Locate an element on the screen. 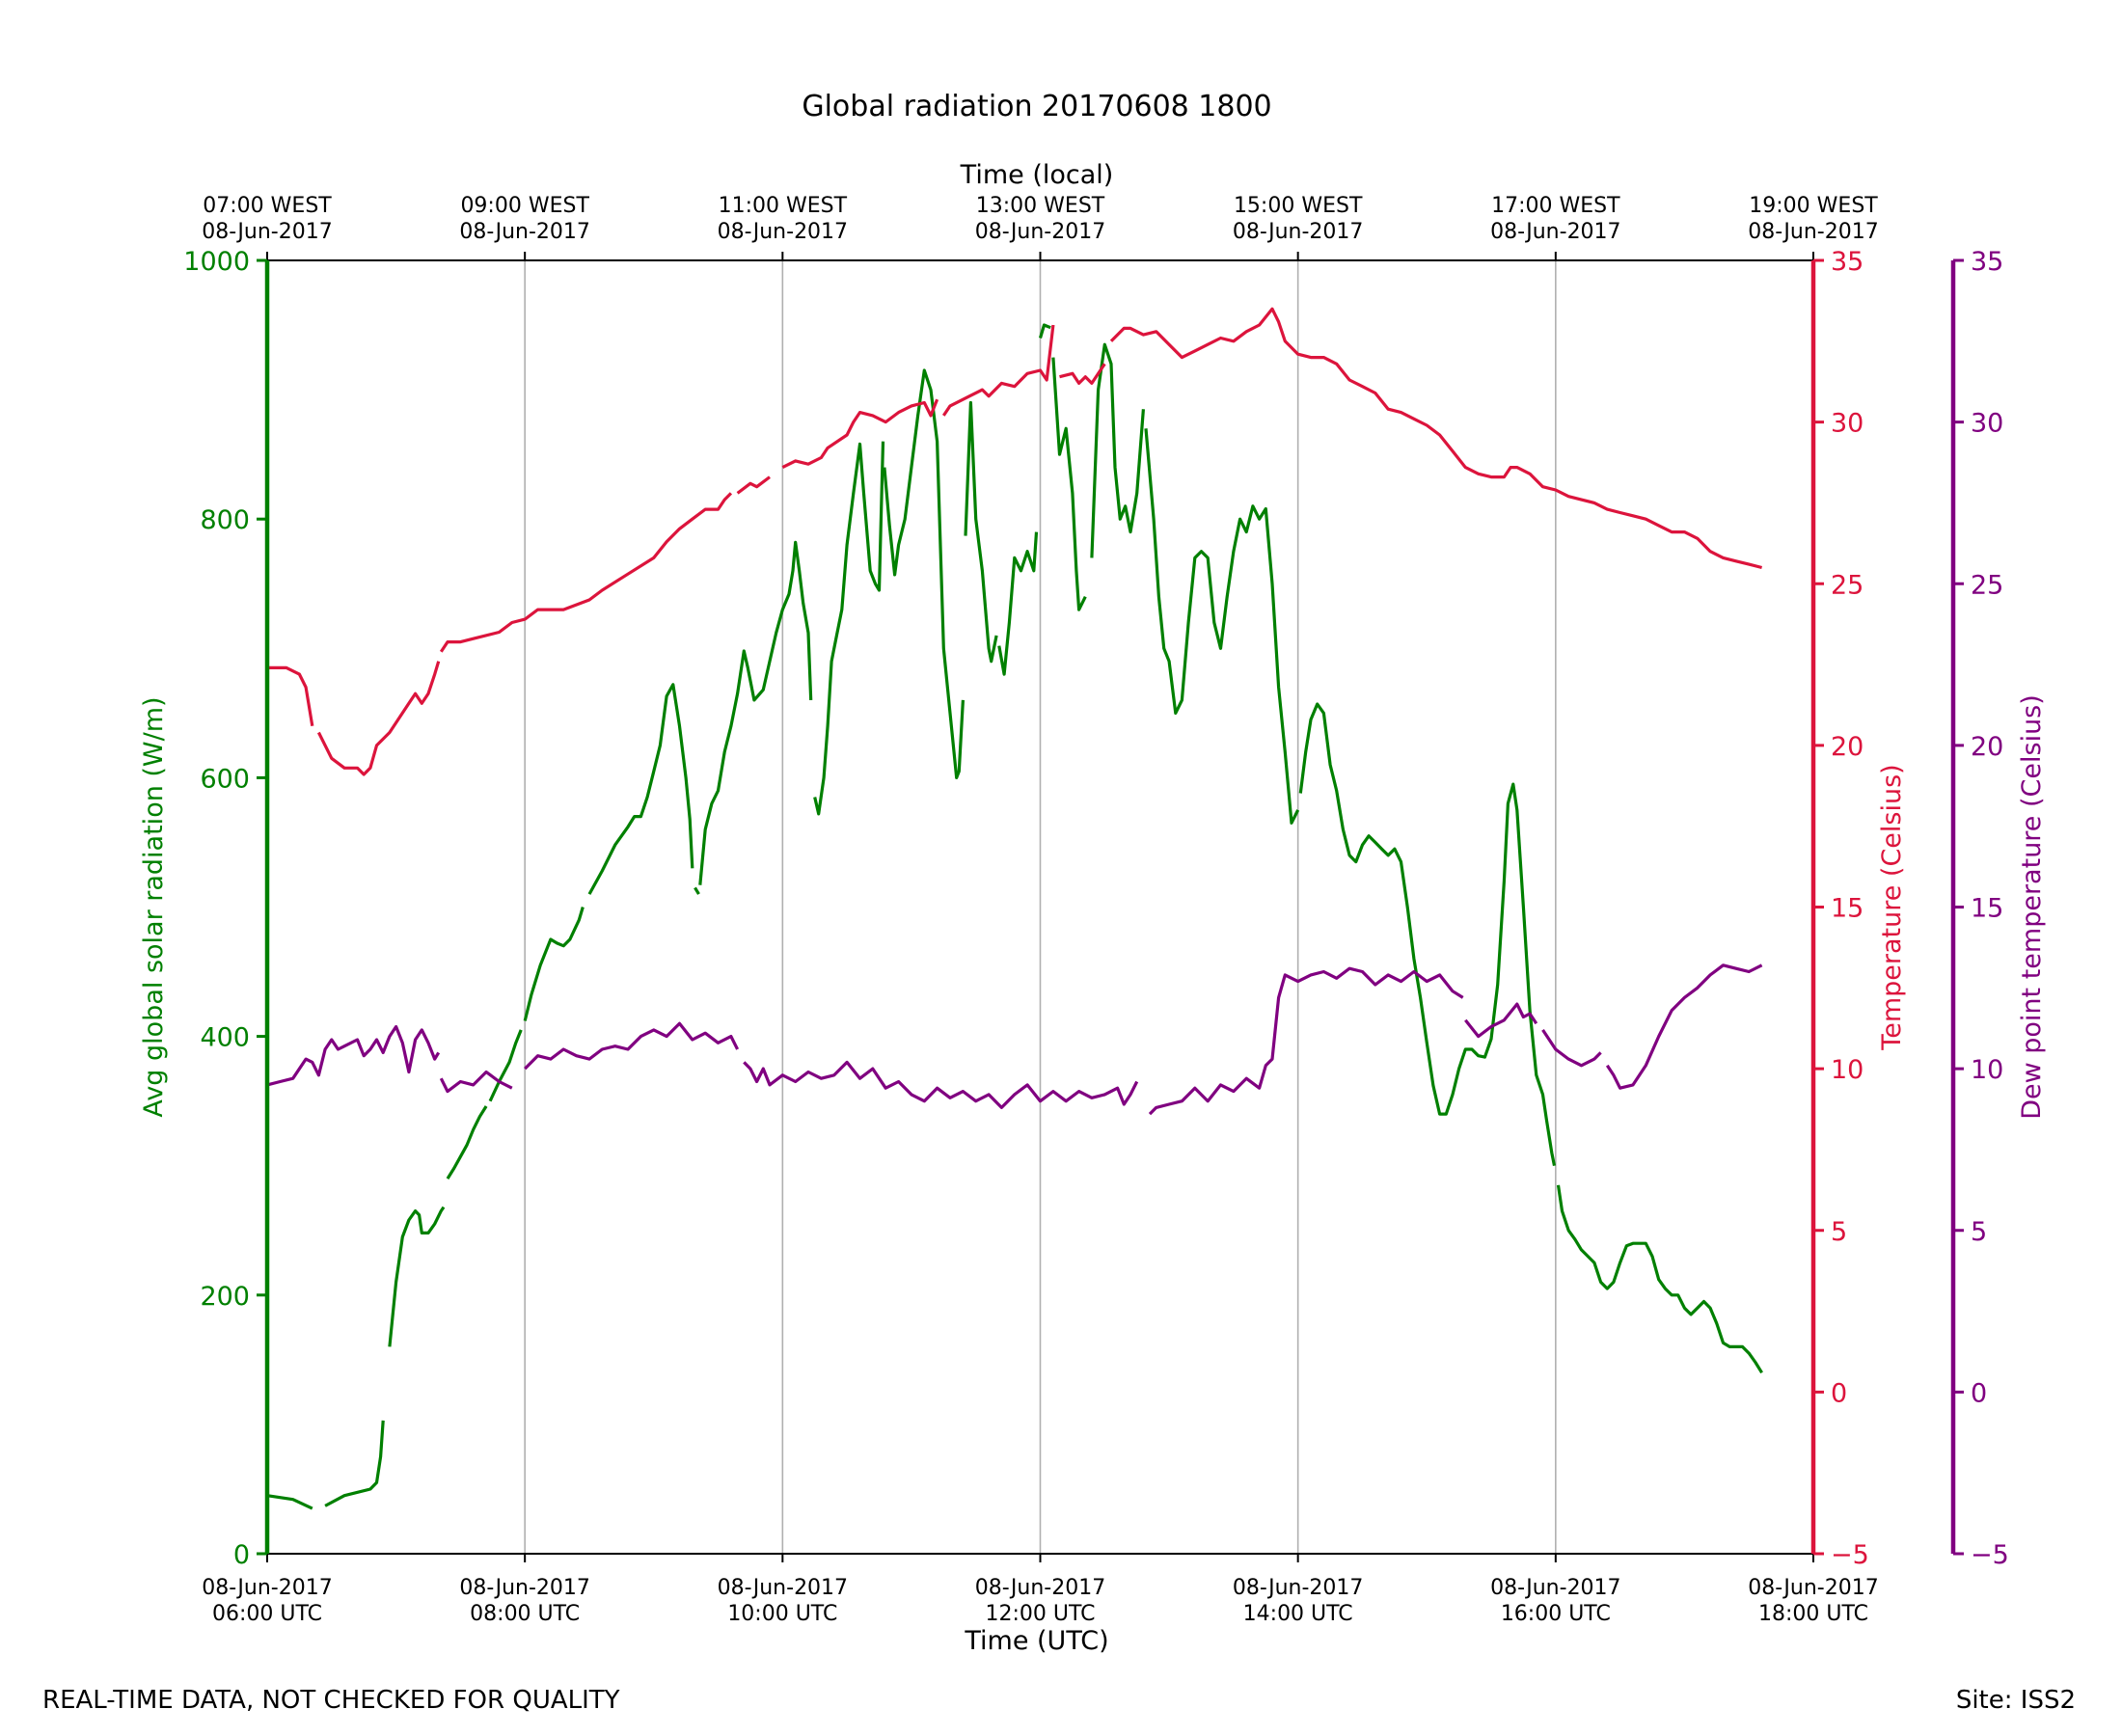 This screenshot has width=2122, height=1736. temperature-axis-label: Temperature (Celsius) is located at coordinates (1892, 907).